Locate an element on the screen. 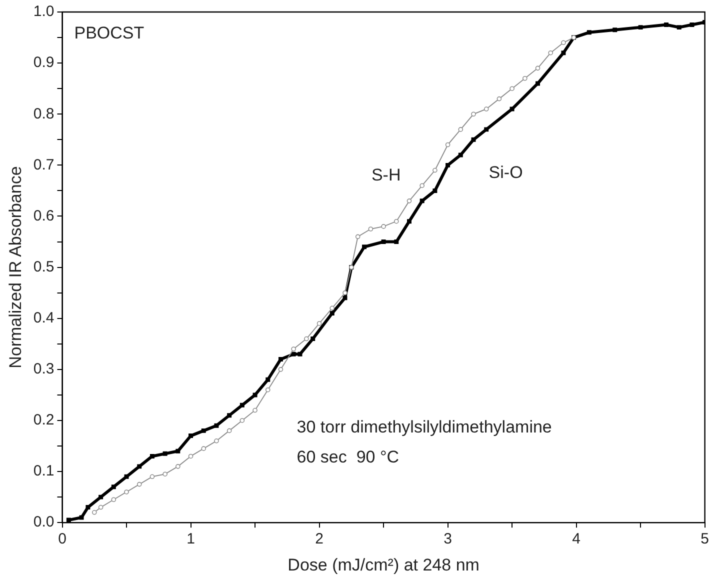  y-tick-label: 0.8 is located at coordinates (43, 113).